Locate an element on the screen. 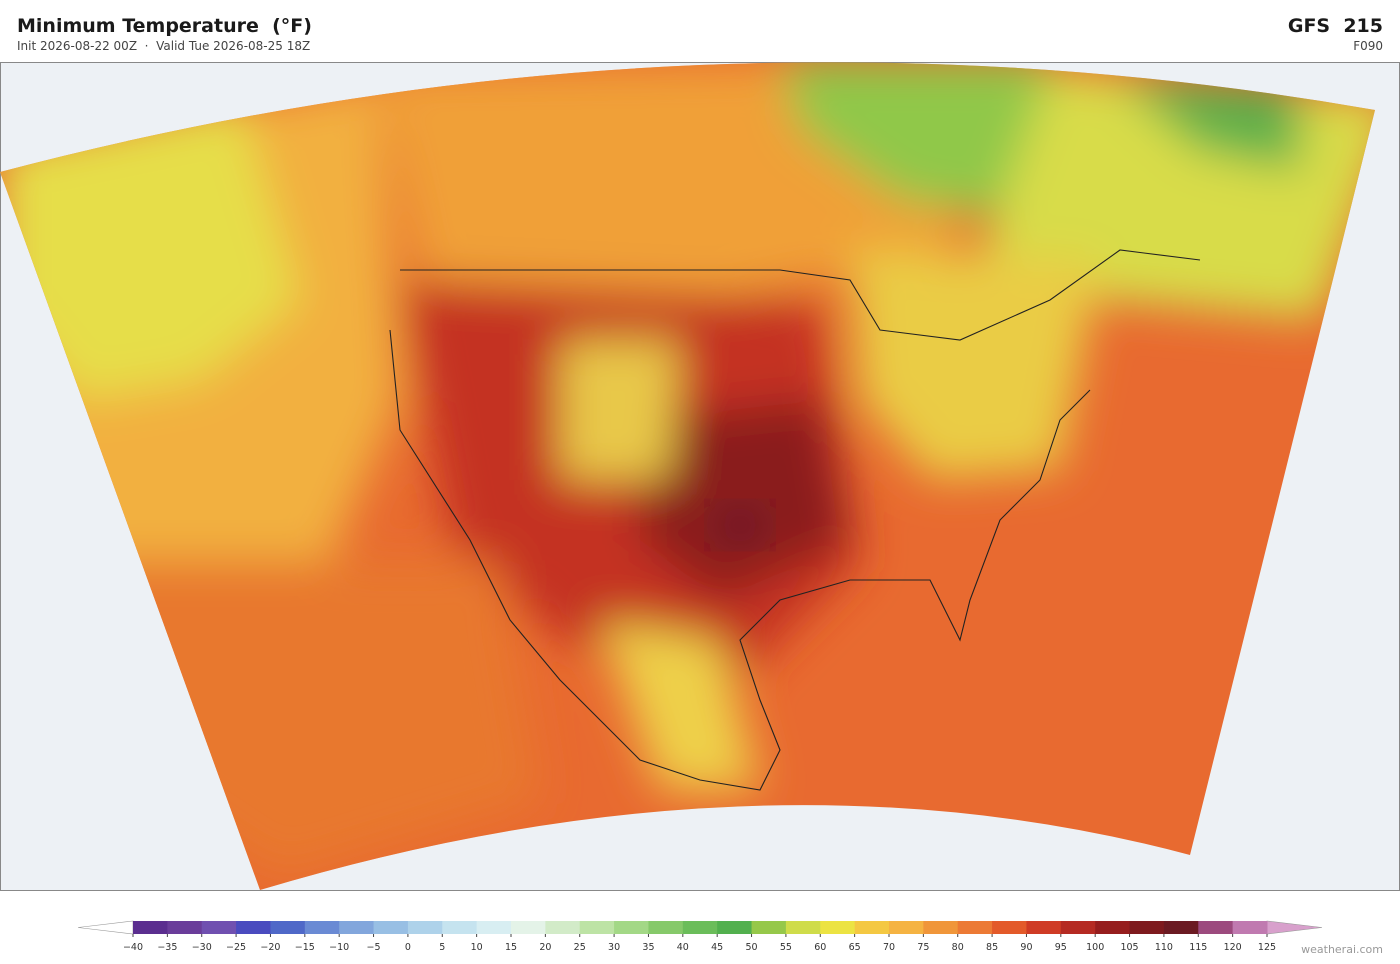  colorbar-tick-label: 70 is located at coordinates (889, 947).